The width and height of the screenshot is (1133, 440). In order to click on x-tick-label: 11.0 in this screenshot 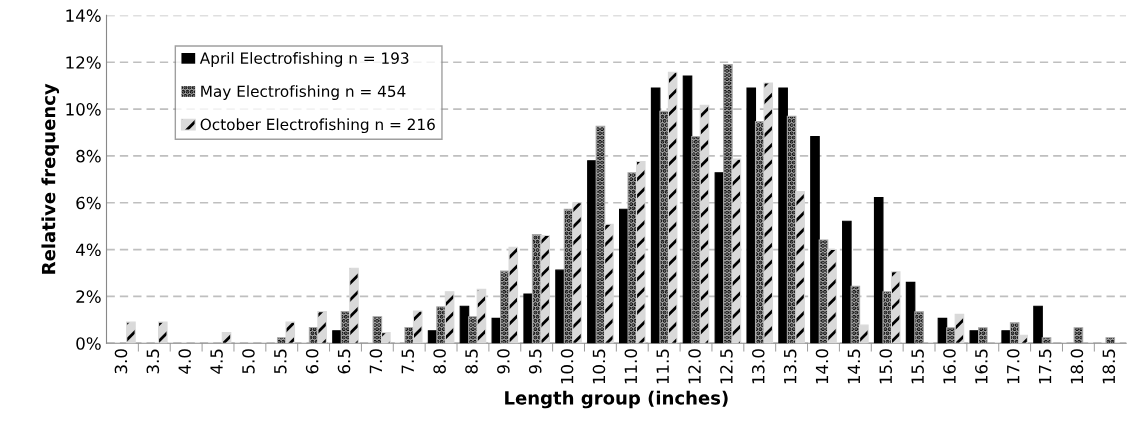, I will do `click(631, 366)`.